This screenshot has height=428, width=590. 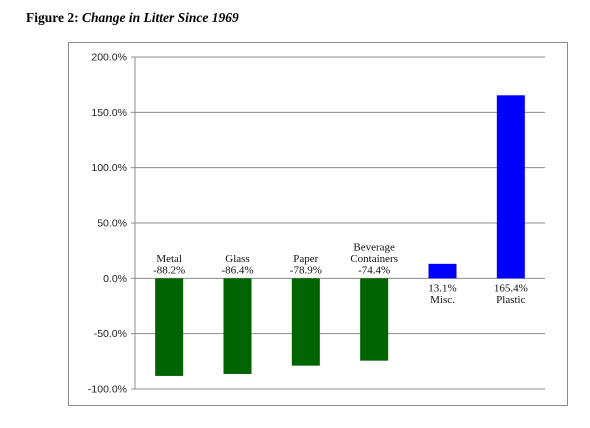 I want to click on y-tick-label: -100.0%, so click(x=107, y=390).